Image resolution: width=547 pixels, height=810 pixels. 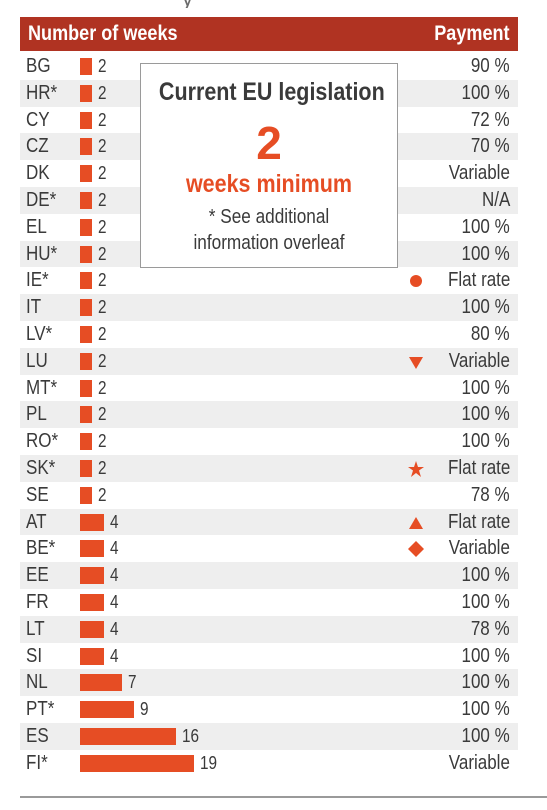 I want to click on table-row: EE 4 100 %, so click(x=269, y=575).